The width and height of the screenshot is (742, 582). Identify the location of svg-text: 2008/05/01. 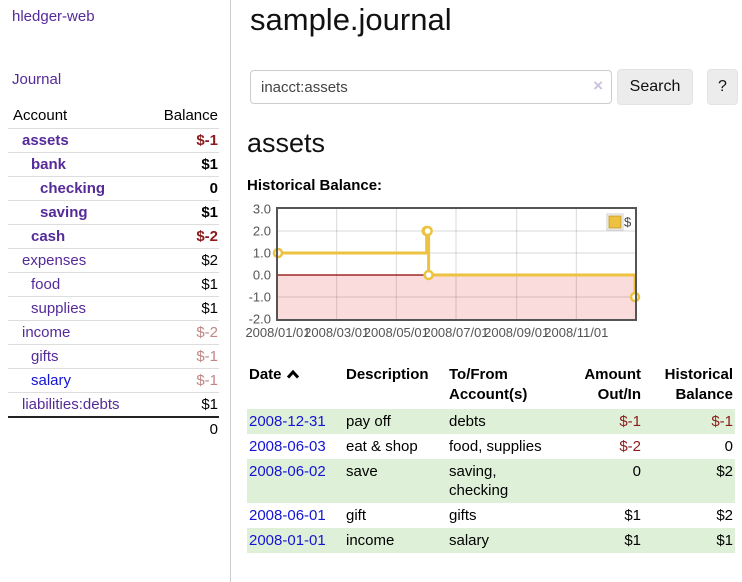
(396, 332).